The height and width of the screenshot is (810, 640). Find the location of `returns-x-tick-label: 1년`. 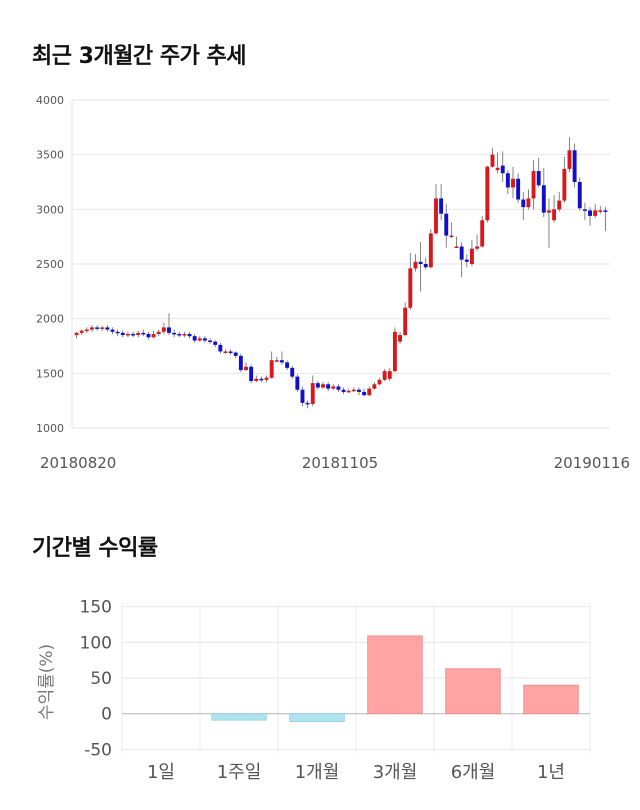

returns-x-tick-label: 1년 is located at coordinates (551, 772).